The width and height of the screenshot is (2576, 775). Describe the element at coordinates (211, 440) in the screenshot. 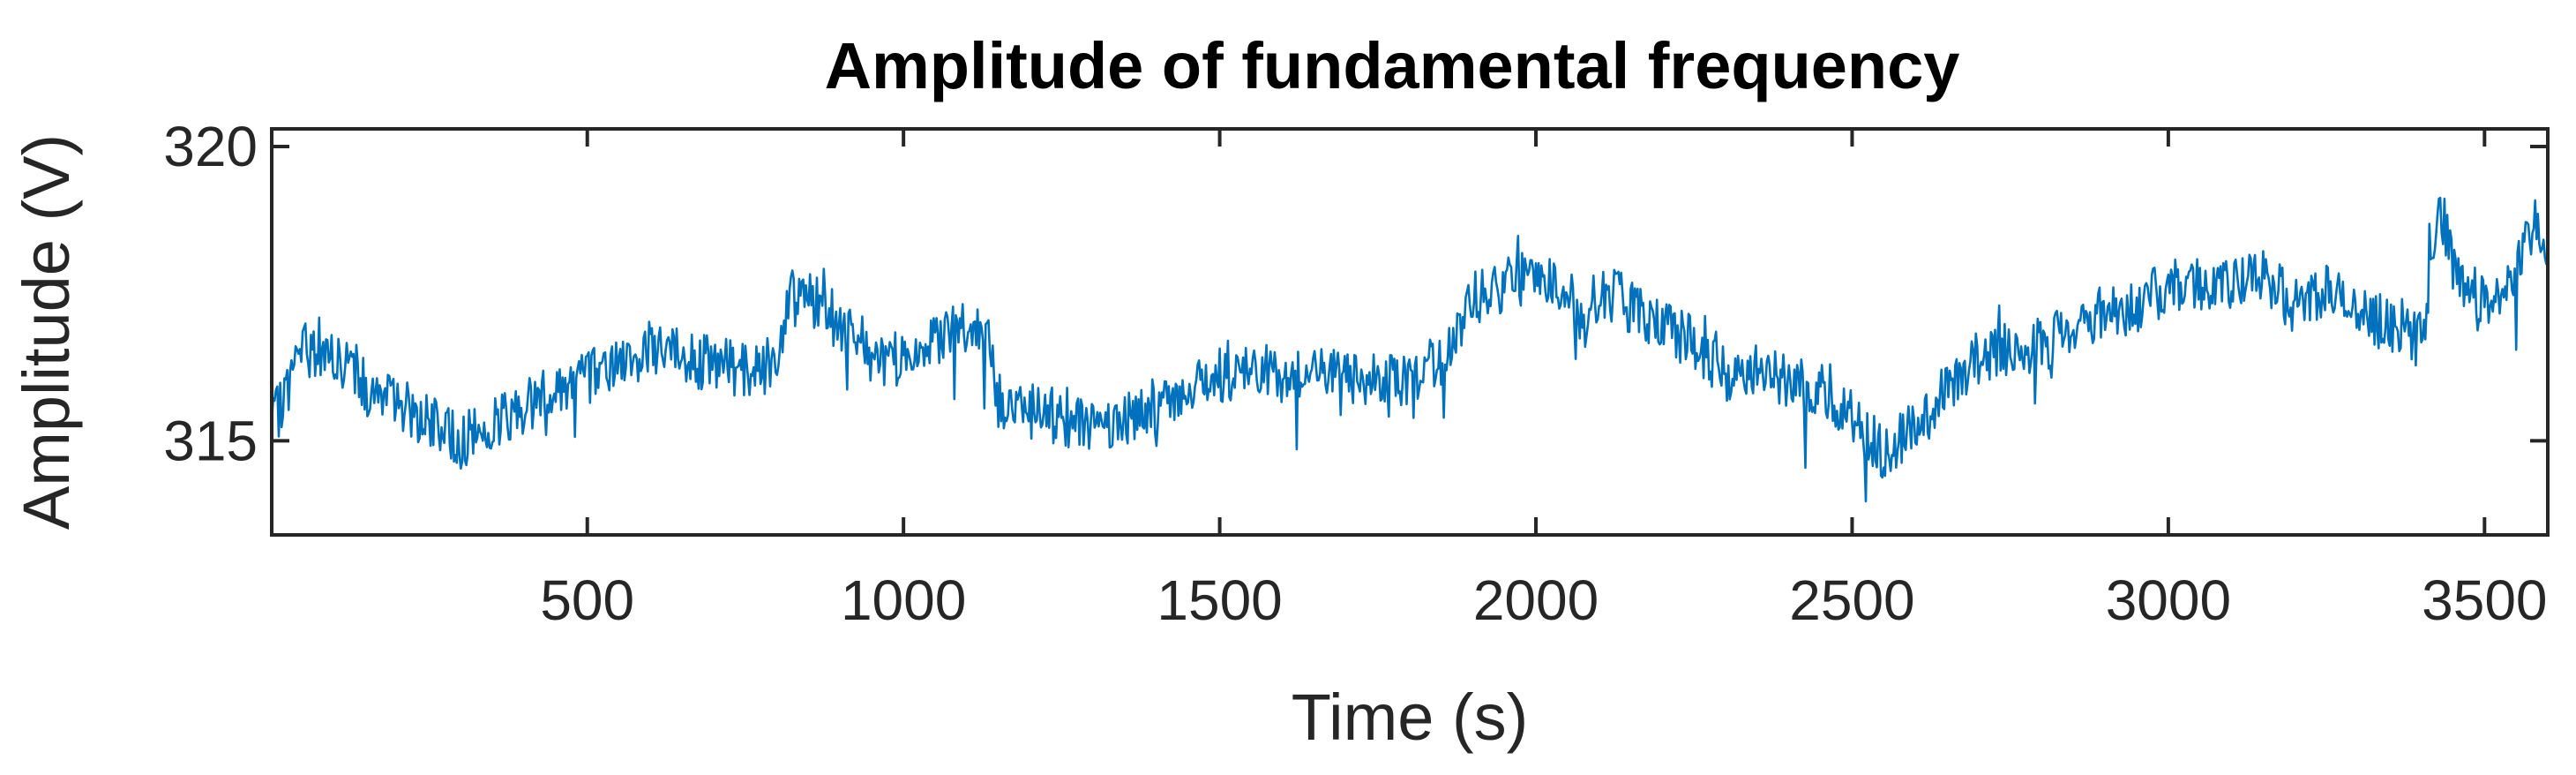

I see `y-tick-label: 315` at that location.